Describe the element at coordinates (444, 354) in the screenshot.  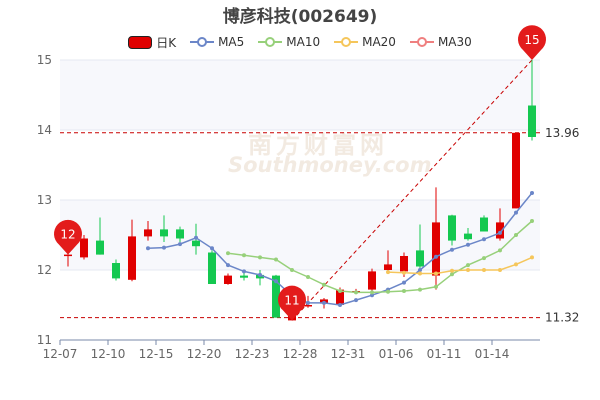
I see `x-tick-label: 01-11` at that location.